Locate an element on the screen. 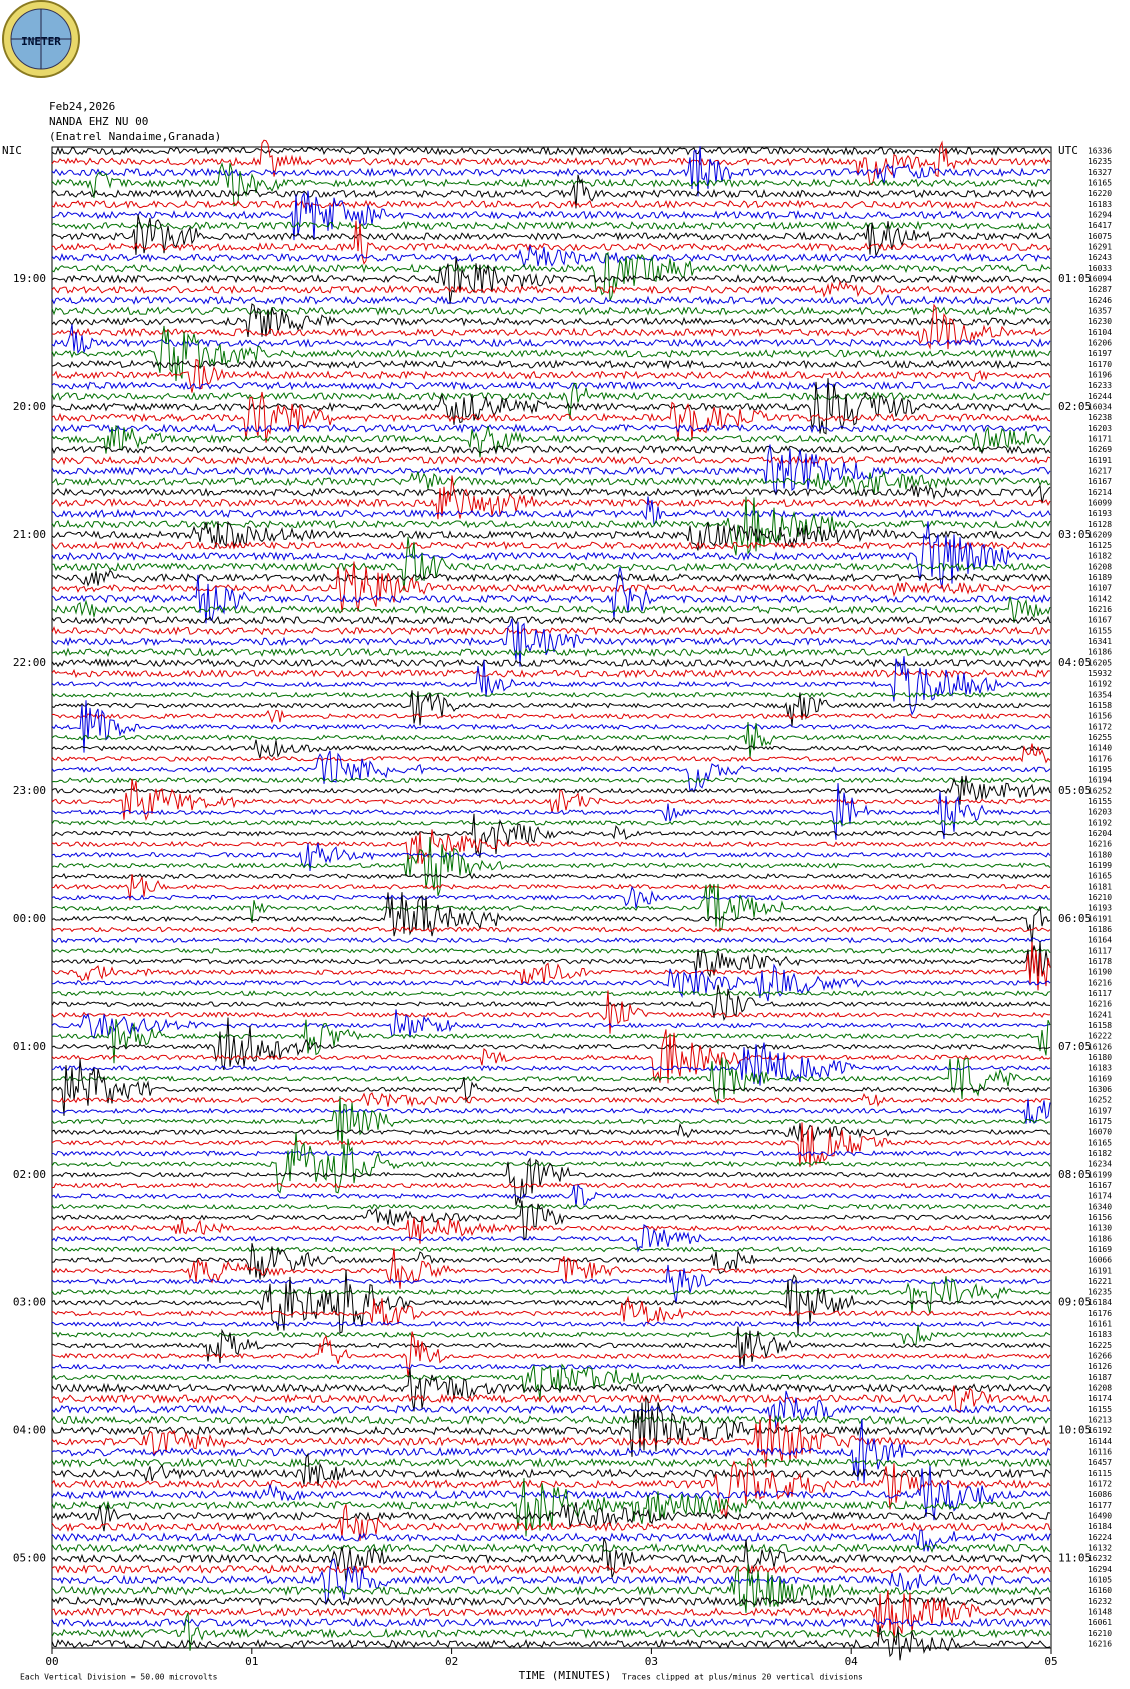 The image size is (1130, 1689). trace-label: 16417 is located at coordinates (1100, 225).